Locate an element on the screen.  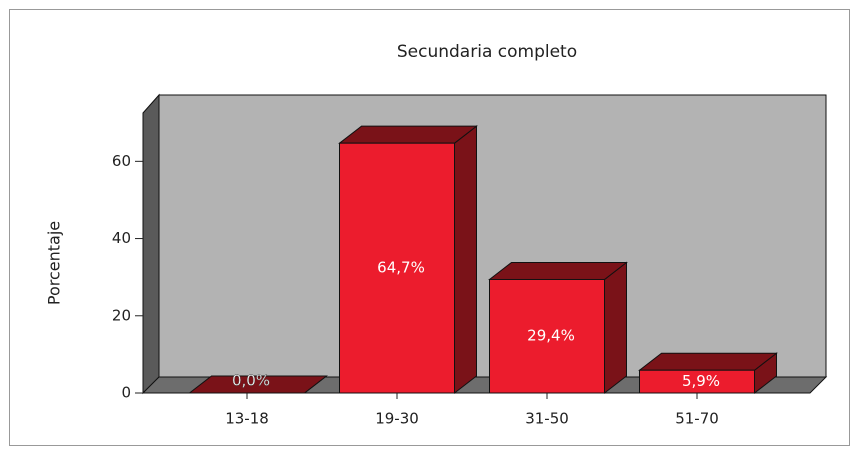
left-wall is located at coordinates (151, 244).